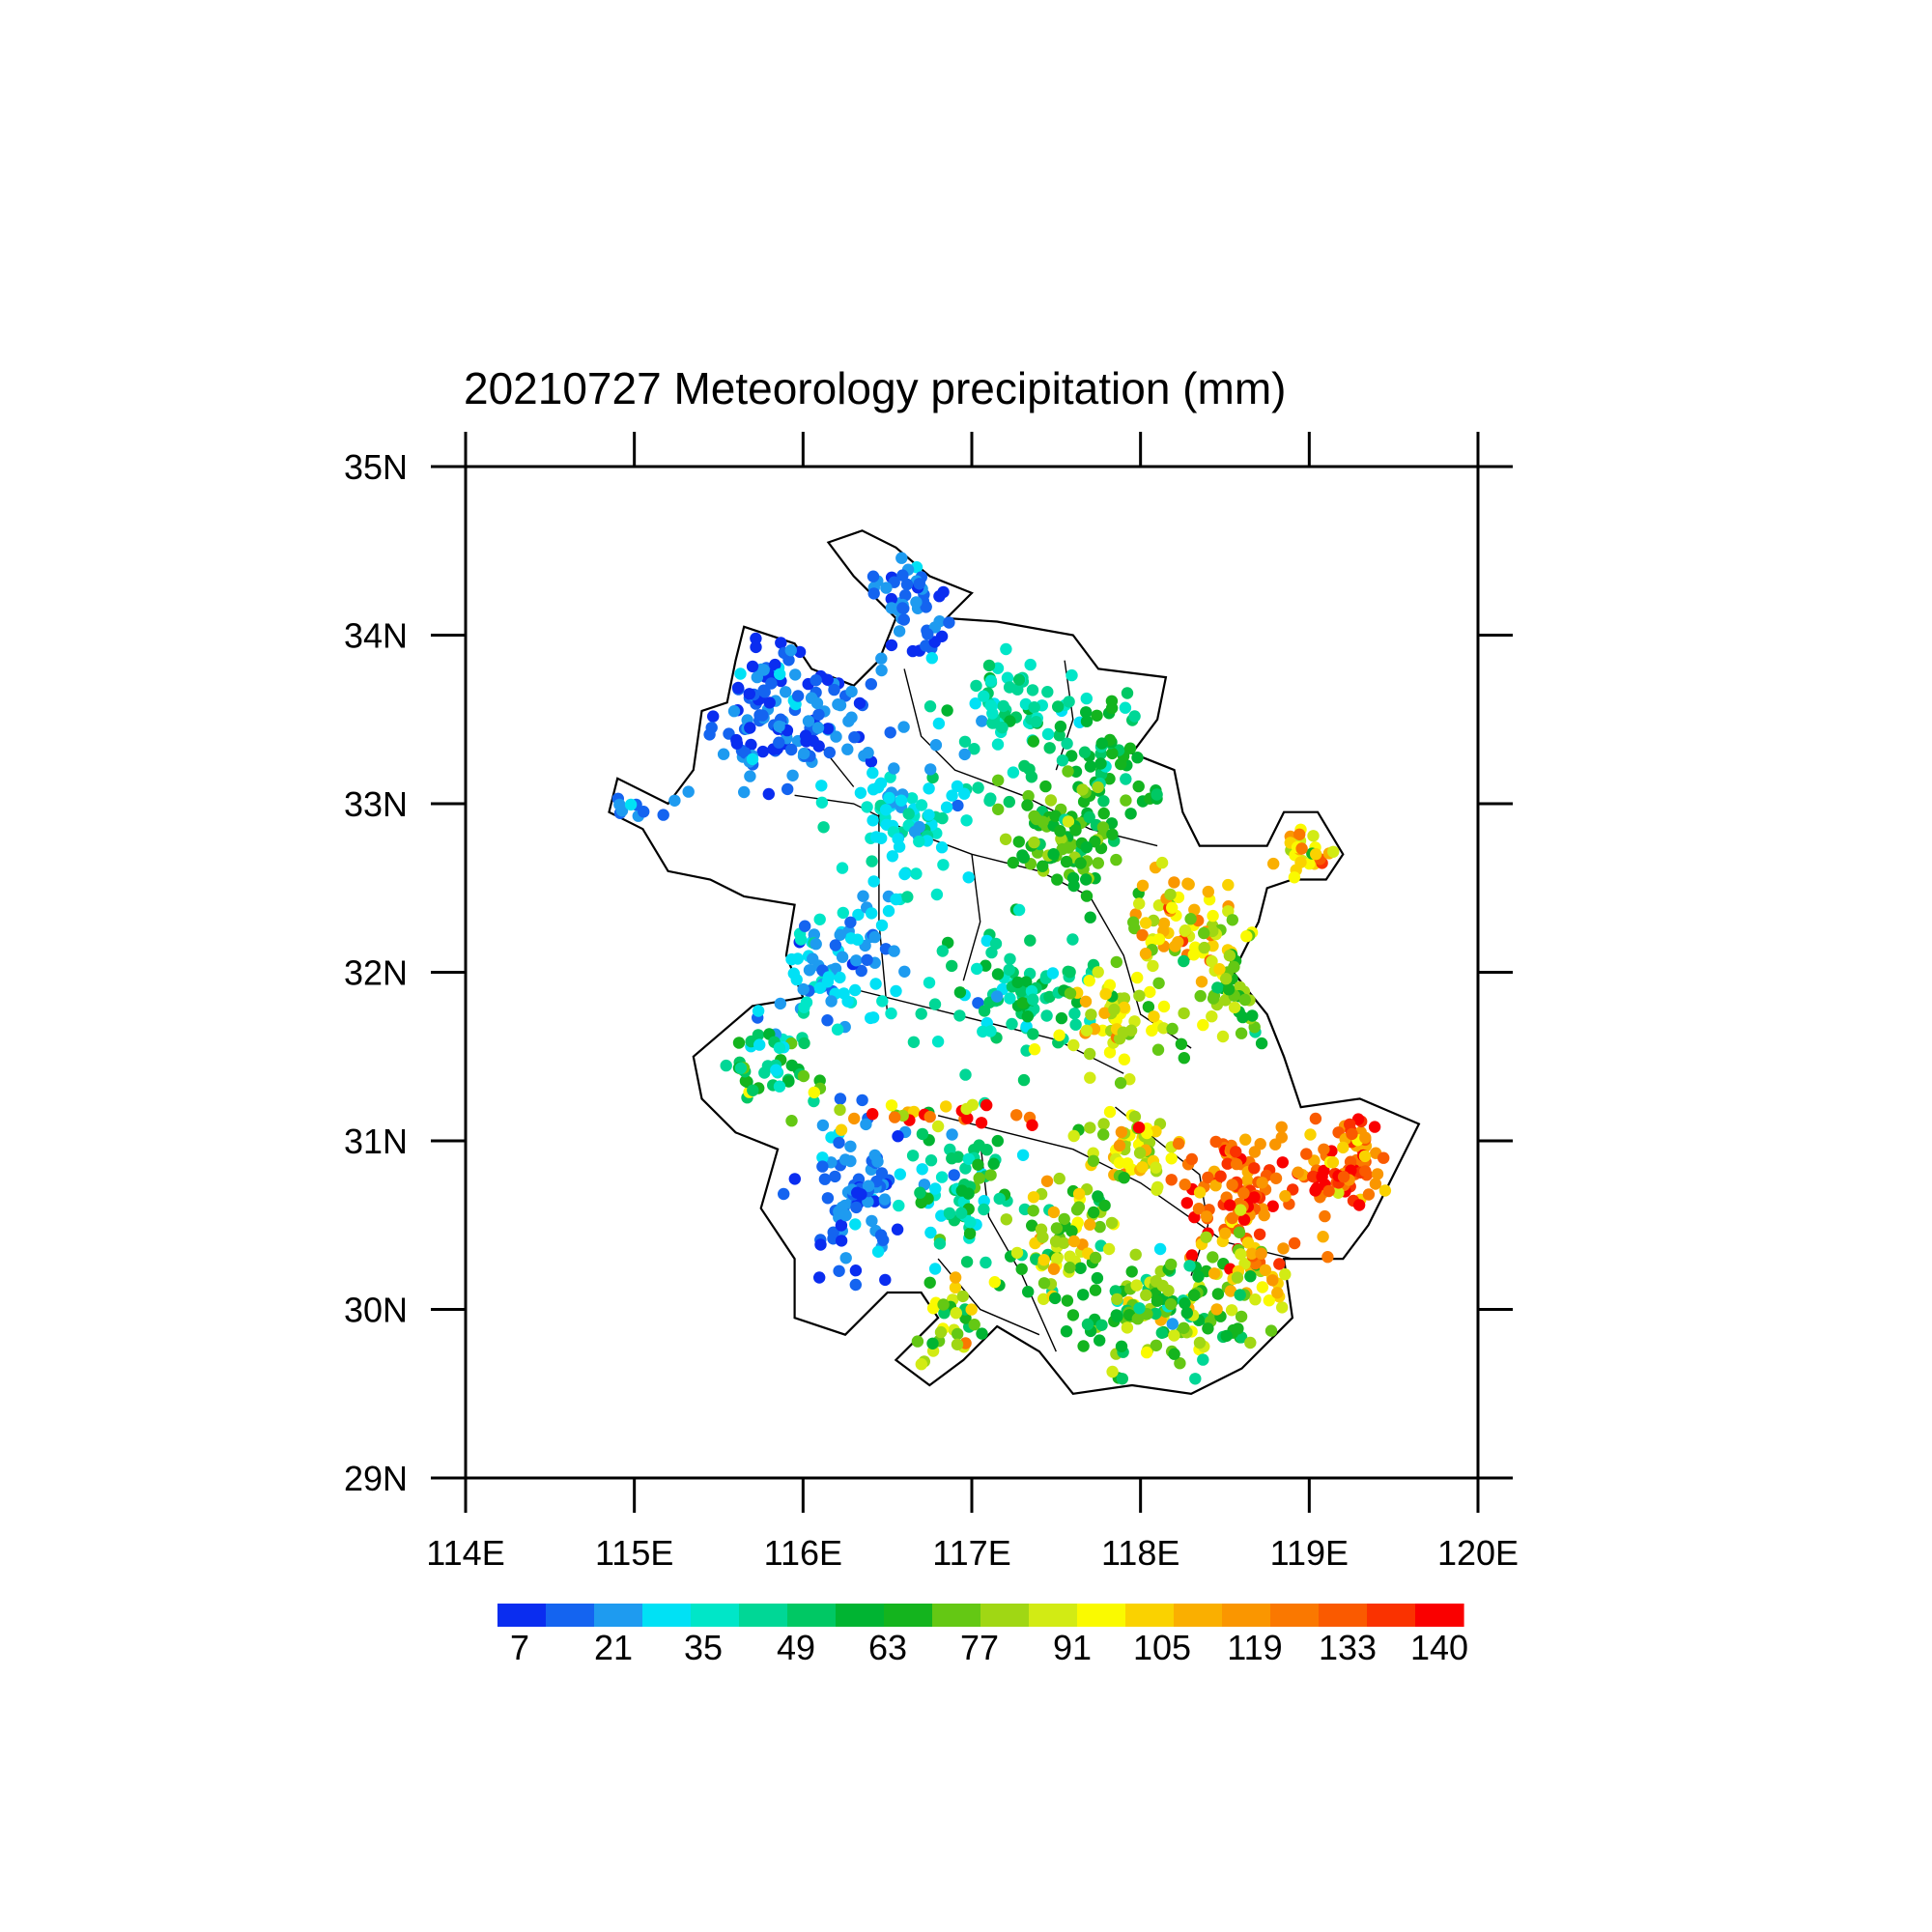 This screenshot has height=1932, width=1932. Describe the element at coordinates (376, 636) in the screenshot. I see `y-tick-label: 34N` at that location.